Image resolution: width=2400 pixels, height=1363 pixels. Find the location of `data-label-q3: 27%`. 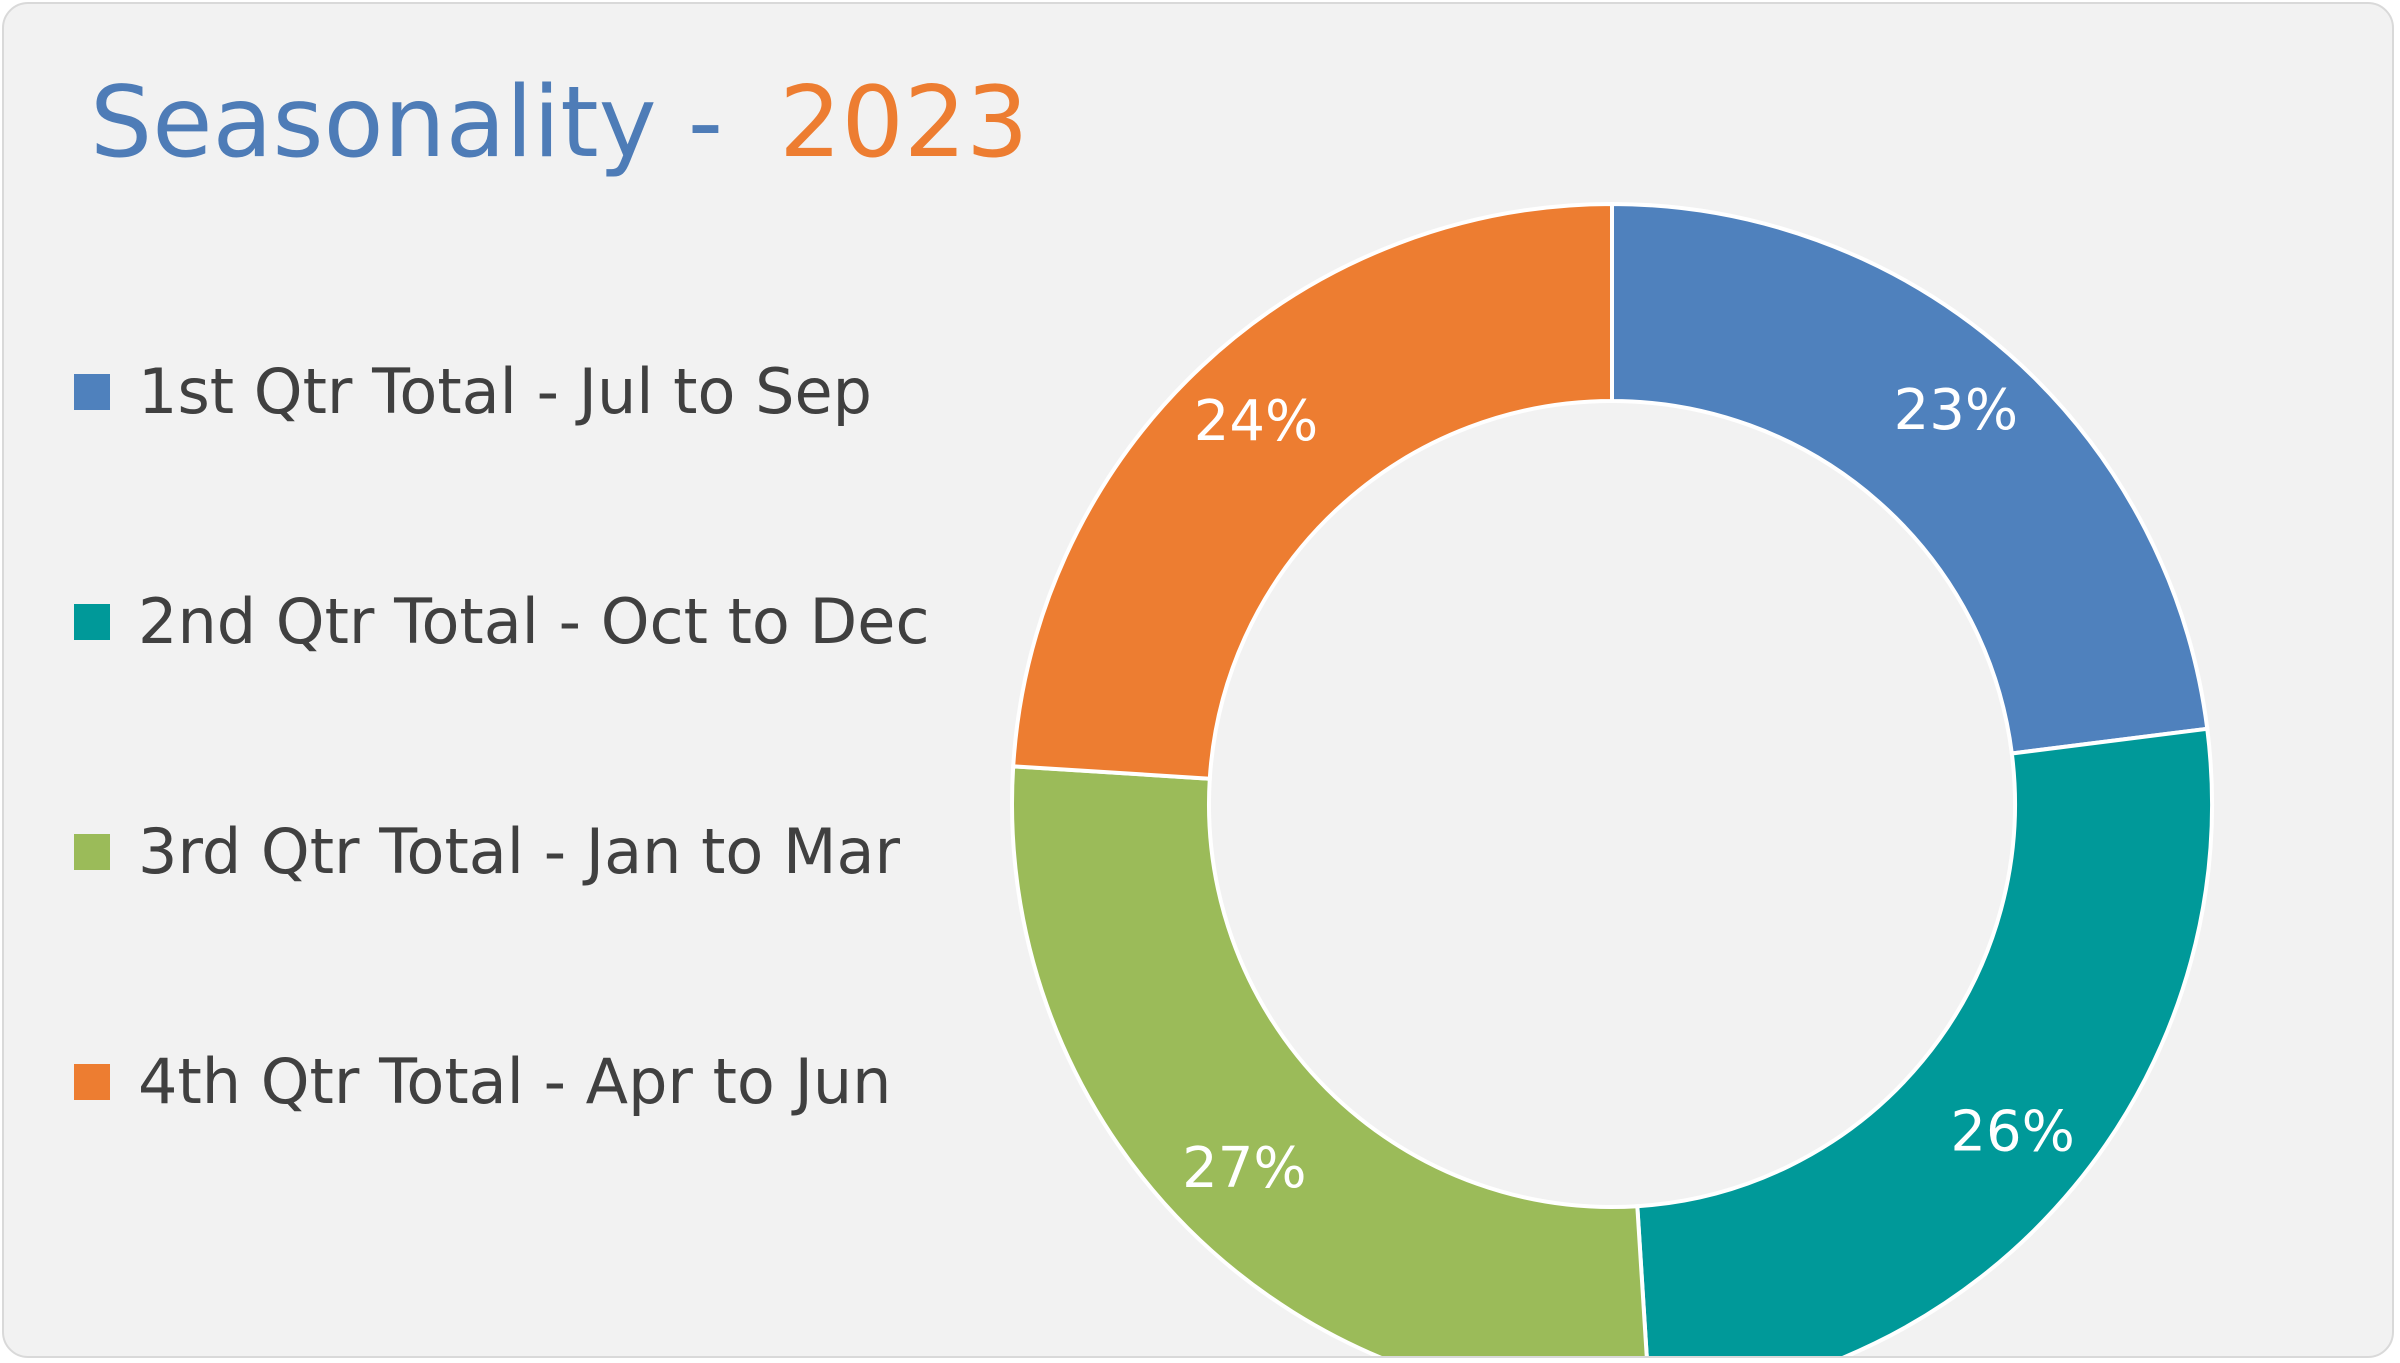

data-label-q3: 27% is located at coordinates (1244, 1168).